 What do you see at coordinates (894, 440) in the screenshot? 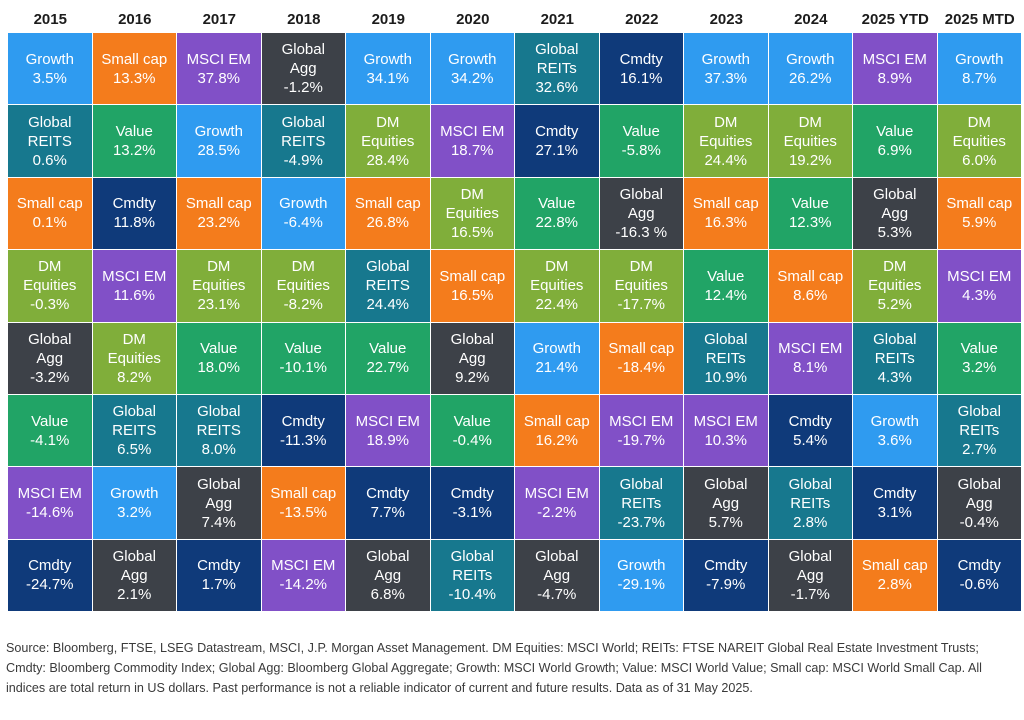
I see `return-value: 3.6%` at bounding box center [894, 440].